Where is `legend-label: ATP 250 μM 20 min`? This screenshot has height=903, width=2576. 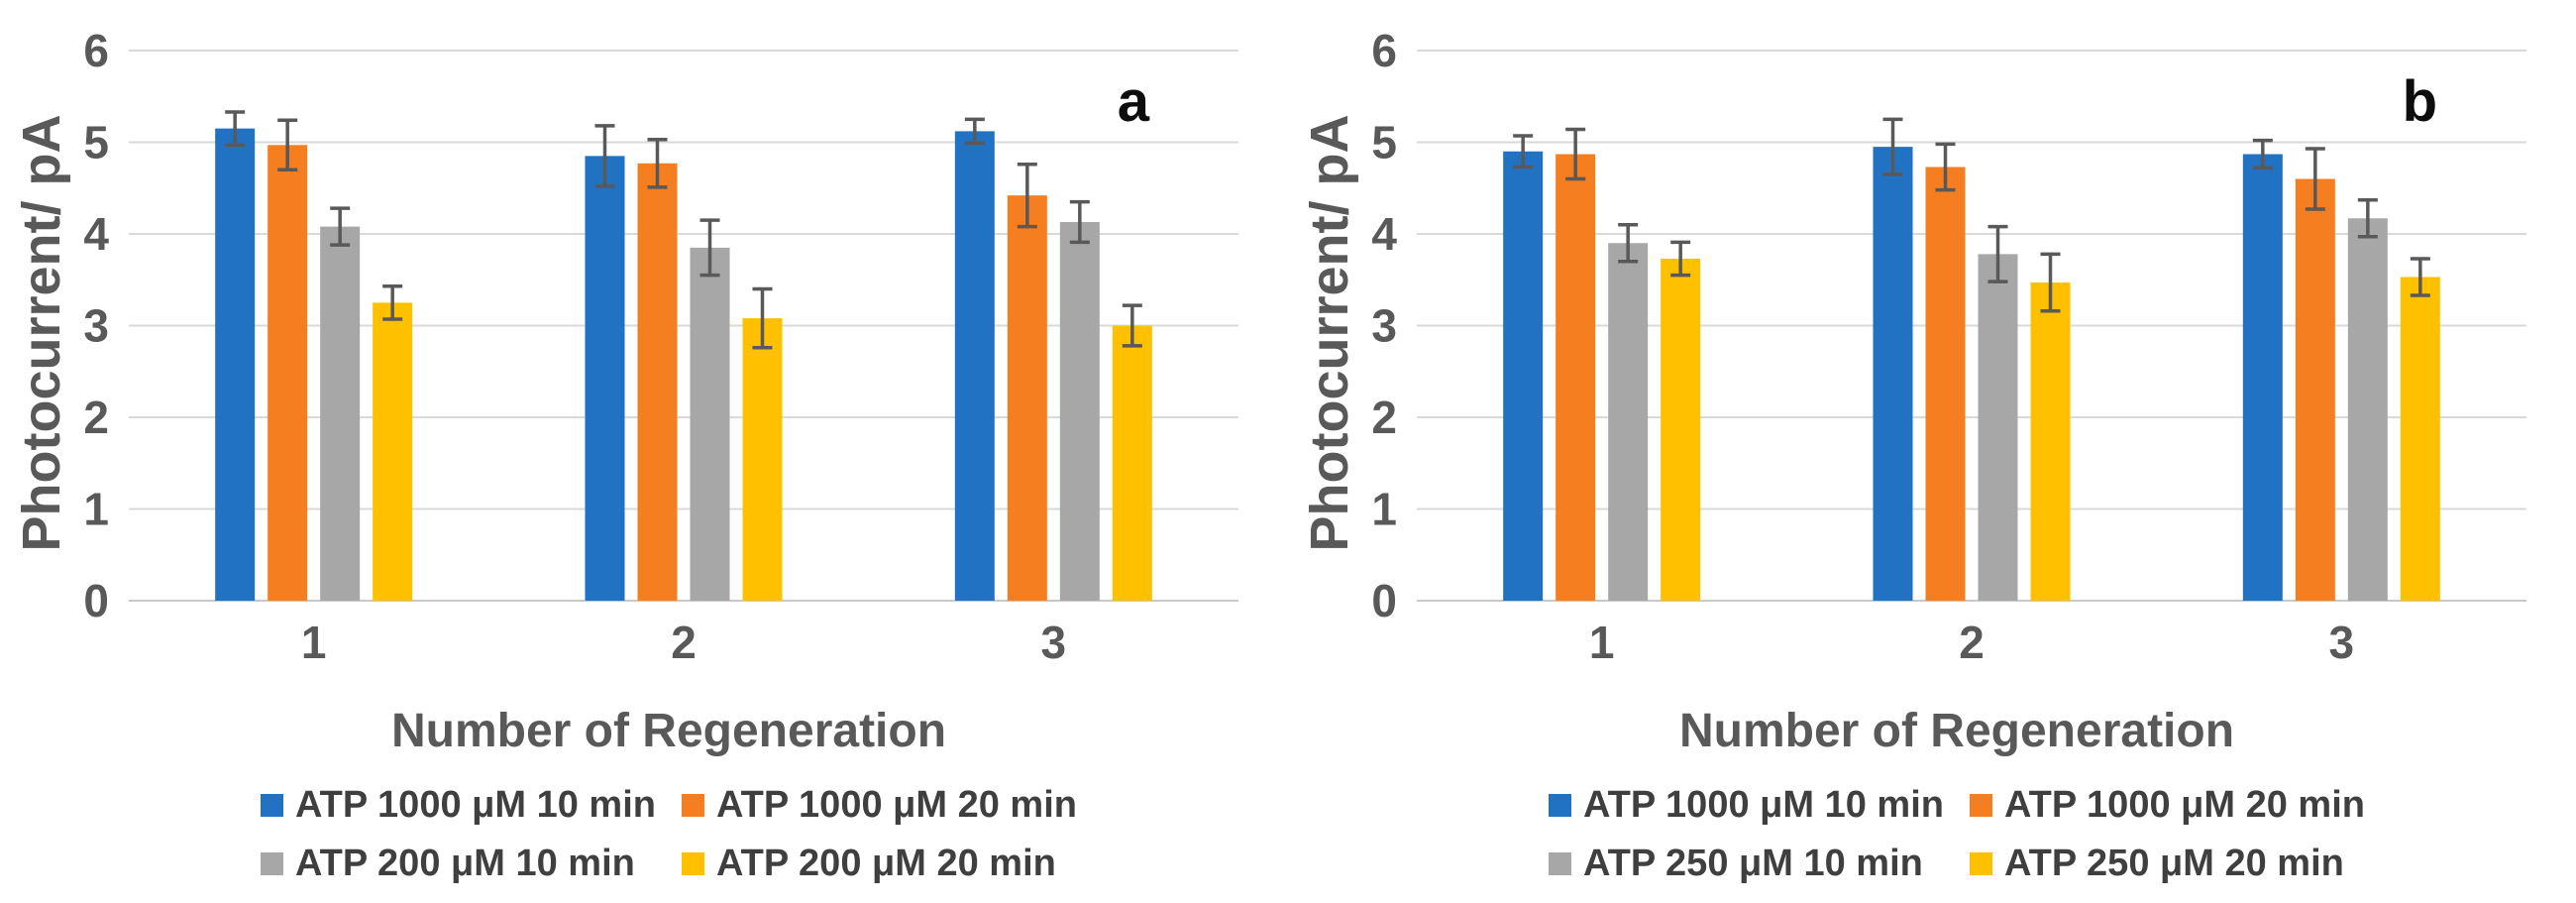 legend-label: ATP 250 μM 20 min is located at coordinates (2174, 863).